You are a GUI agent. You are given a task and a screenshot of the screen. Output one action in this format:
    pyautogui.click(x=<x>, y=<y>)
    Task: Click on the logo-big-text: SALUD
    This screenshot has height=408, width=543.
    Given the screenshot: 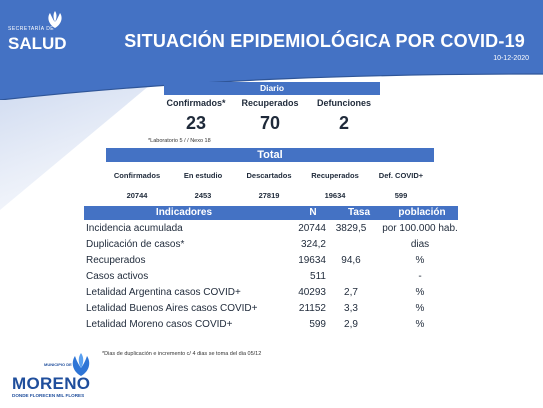 What is the action you would take?
    pyautogui.click(x=37, y=43)
    